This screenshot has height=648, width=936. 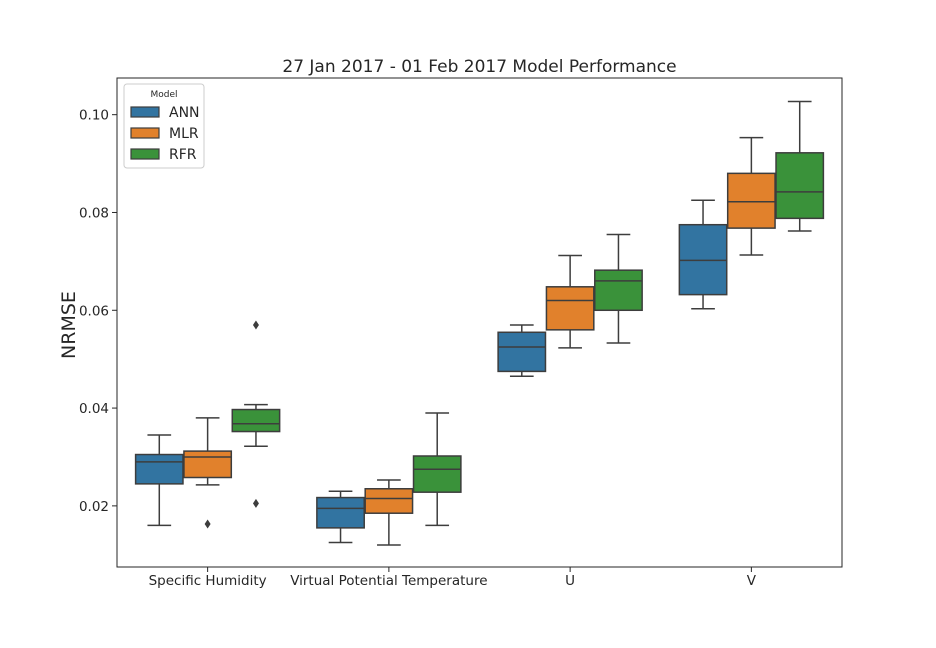 What do you see at coordinates (184, 113) in the screenshot?
I see `legend-label-ann: ANN` at bounding box center [184, 113].